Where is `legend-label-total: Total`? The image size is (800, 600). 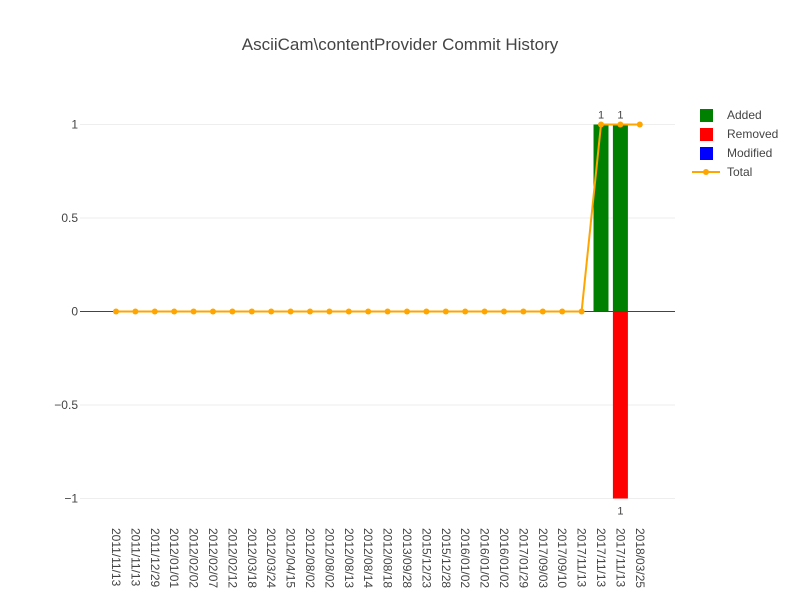
legend-label-total: Total is located at coordinates (739, 172).